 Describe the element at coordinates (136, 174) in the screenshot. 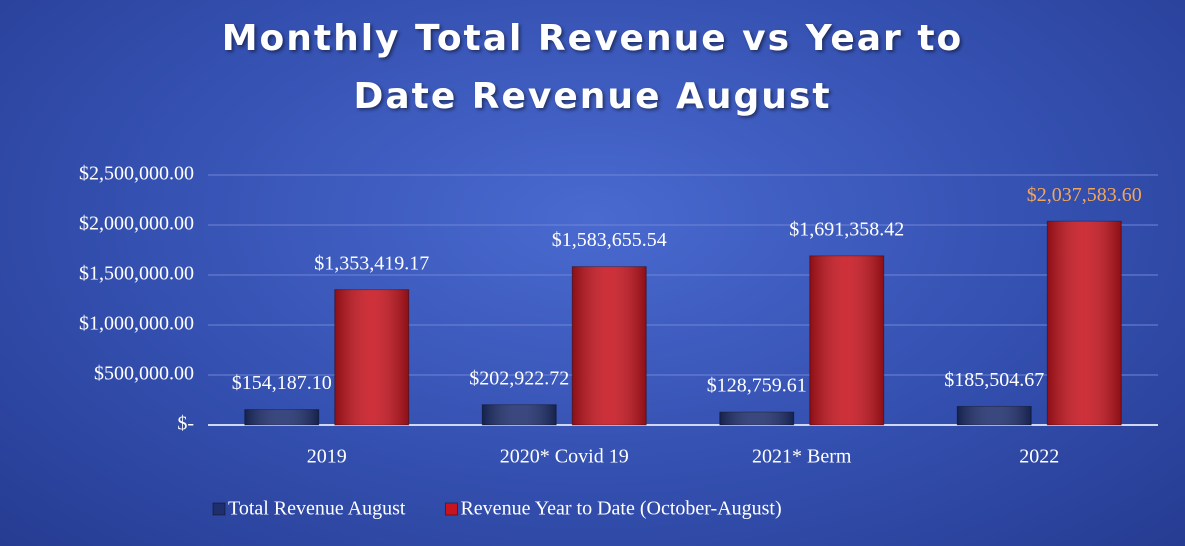

I see `y-tick-label: $2,500,000.00` at that location.